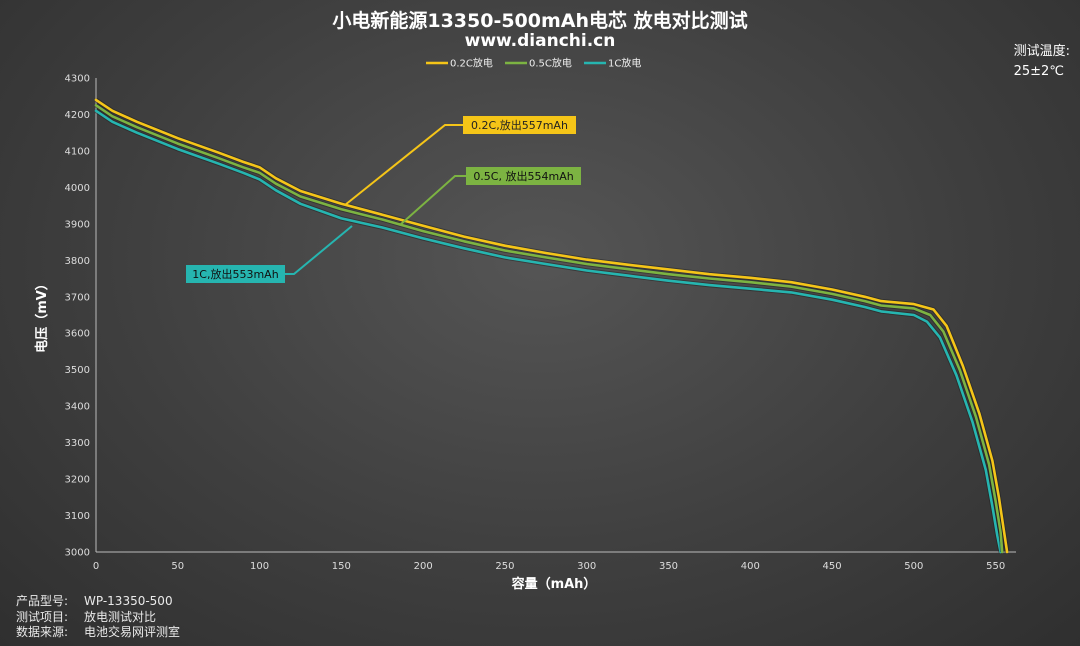  Describe the element at coordinates (259, 566) in the screenshot. I see `x-tick-label: 100` at that location.